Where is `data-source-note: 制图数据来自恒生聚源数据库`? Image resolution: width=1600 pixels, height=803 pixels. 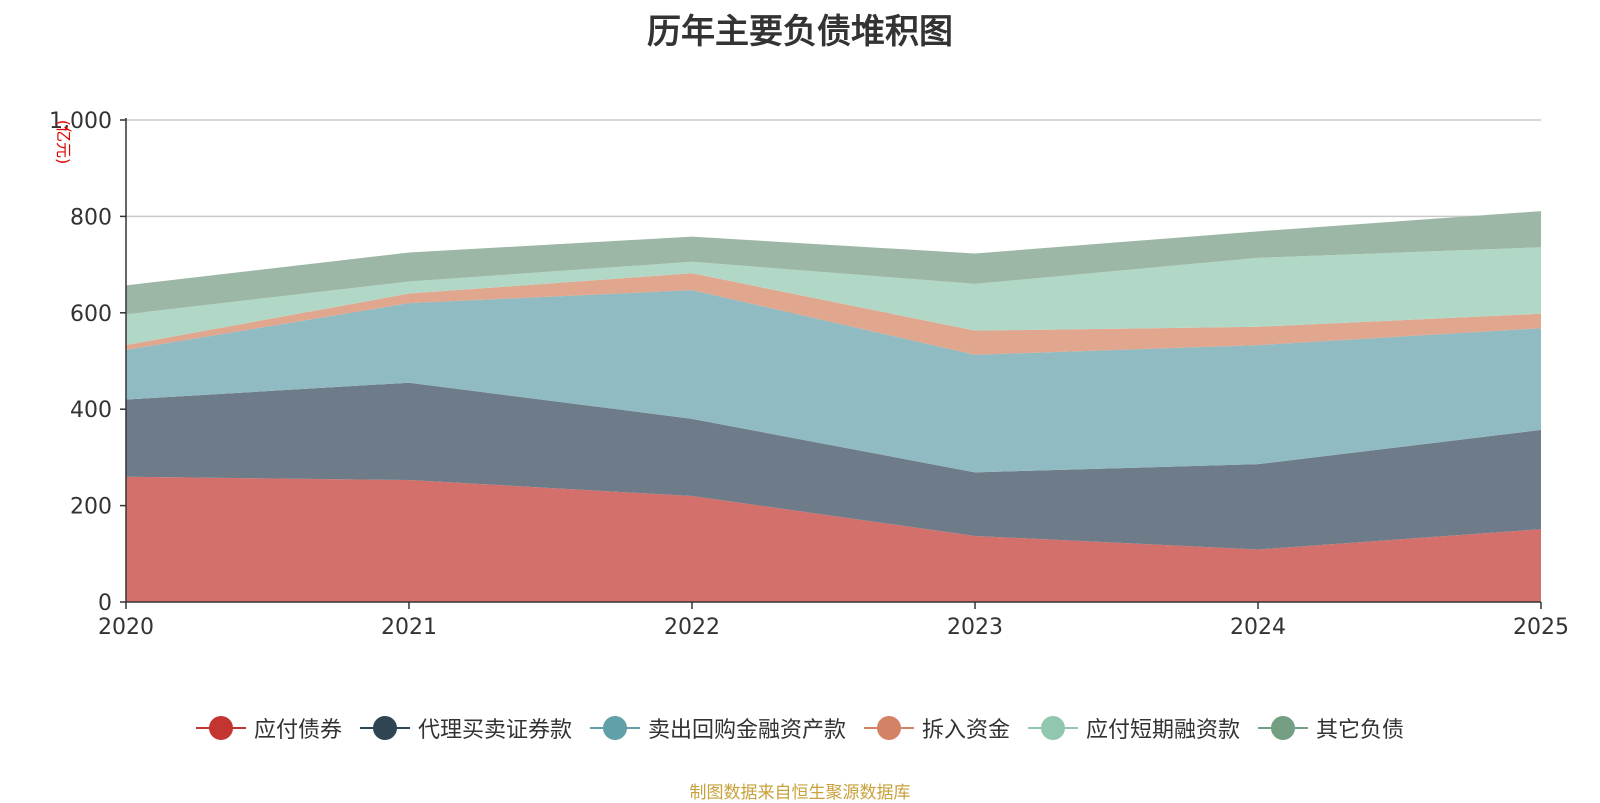
data-source-note: 制图数据来自恒生聚源数据库 is located at coordinates (800, 793).